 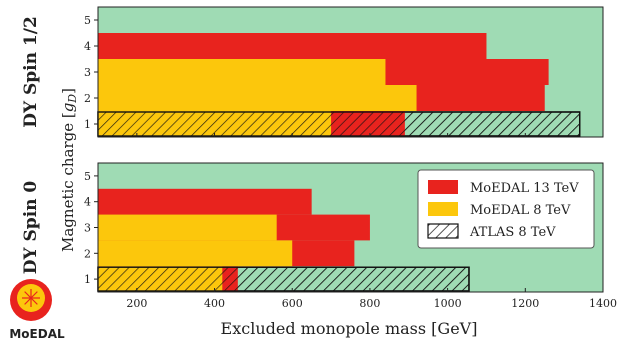 I want to click on x-tick-label: 1200, so click(x=525, y=303).